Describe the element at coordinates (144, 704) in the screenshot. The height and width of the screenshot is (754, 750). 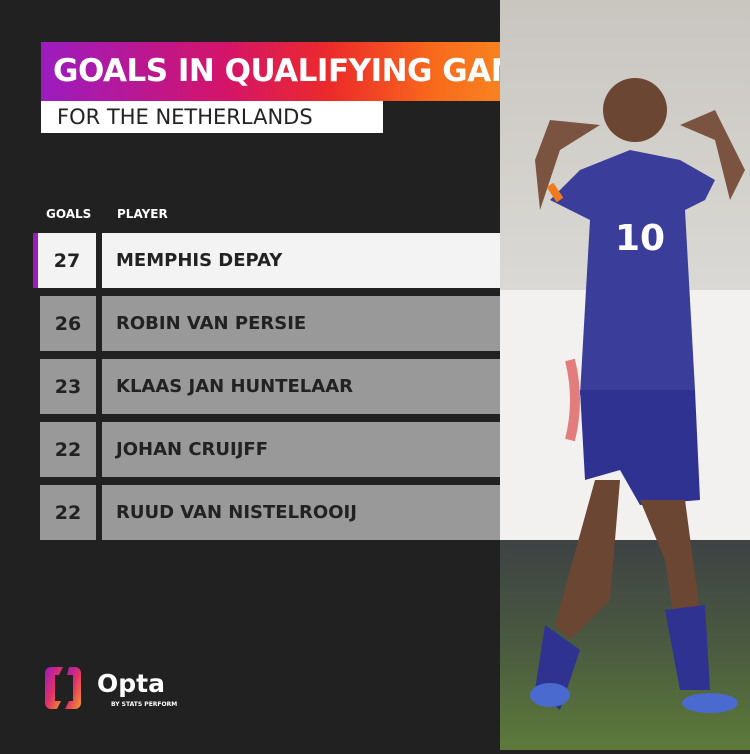
I see `brand-tagline: BY STATS PERFORM` at that location.